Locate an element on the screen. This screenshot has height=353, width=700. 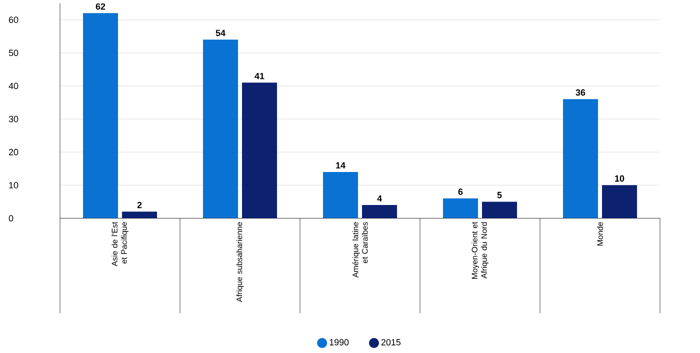
data-label: 6 is located at coordinates (460, 191).